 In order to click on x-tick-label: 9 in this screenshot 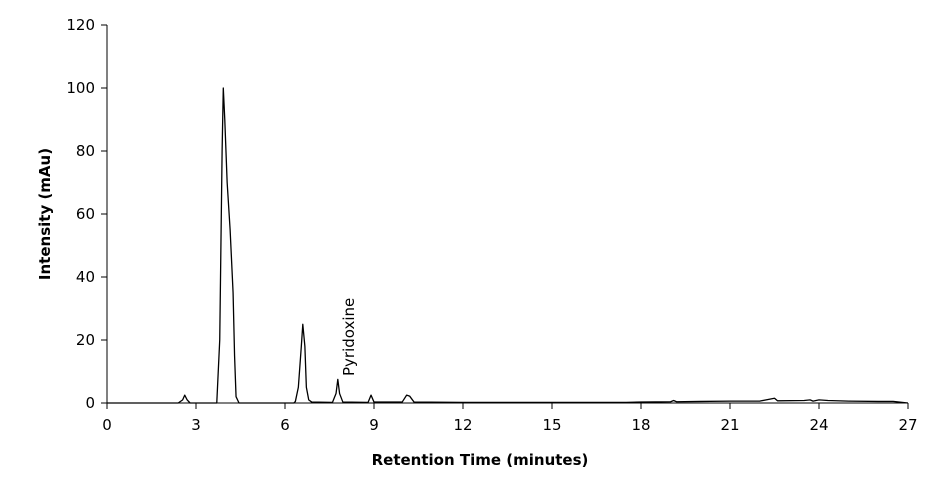, I will do `click(374, 425)`.